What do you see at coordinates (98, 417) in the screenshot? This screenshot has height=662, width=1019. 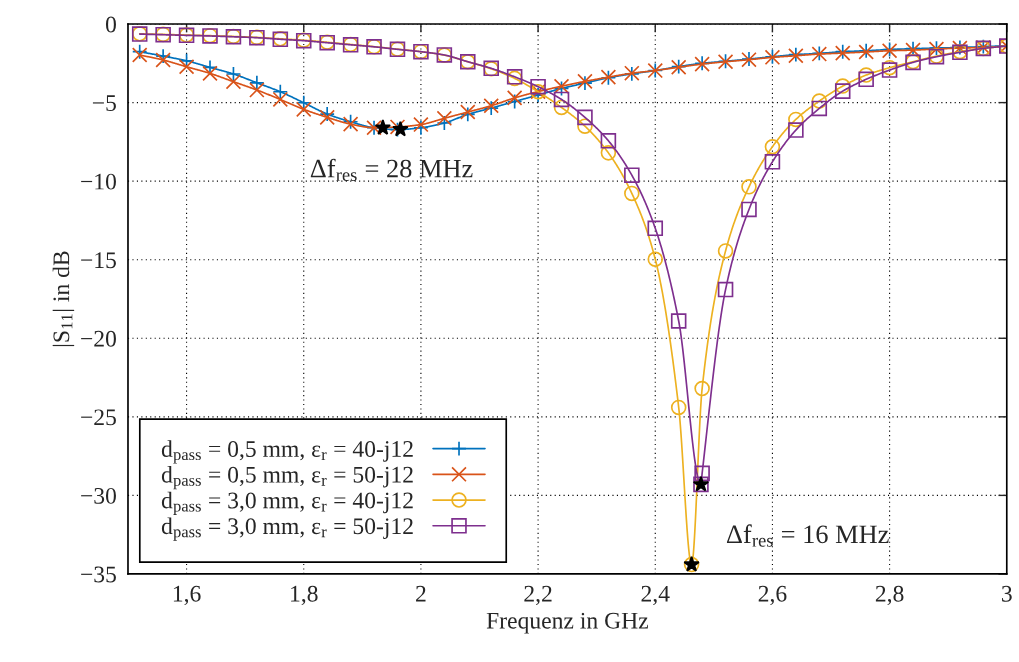 I see `y-tick-label: −25` at bounding box center [98, 417].